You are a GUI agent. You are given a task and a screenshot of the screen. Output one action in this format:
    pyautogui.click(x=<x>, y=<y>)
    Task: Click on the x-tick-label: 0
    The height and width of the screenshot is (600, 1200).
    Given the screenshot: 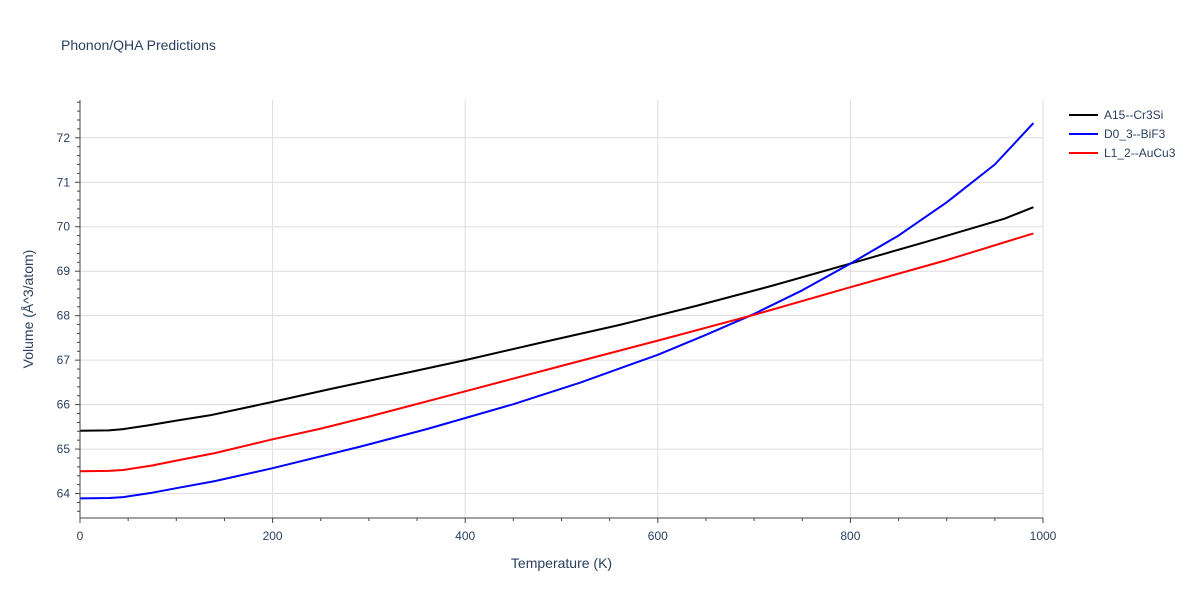 What is the action you would take?
    pyautogui.click(x=80, y=536)
    